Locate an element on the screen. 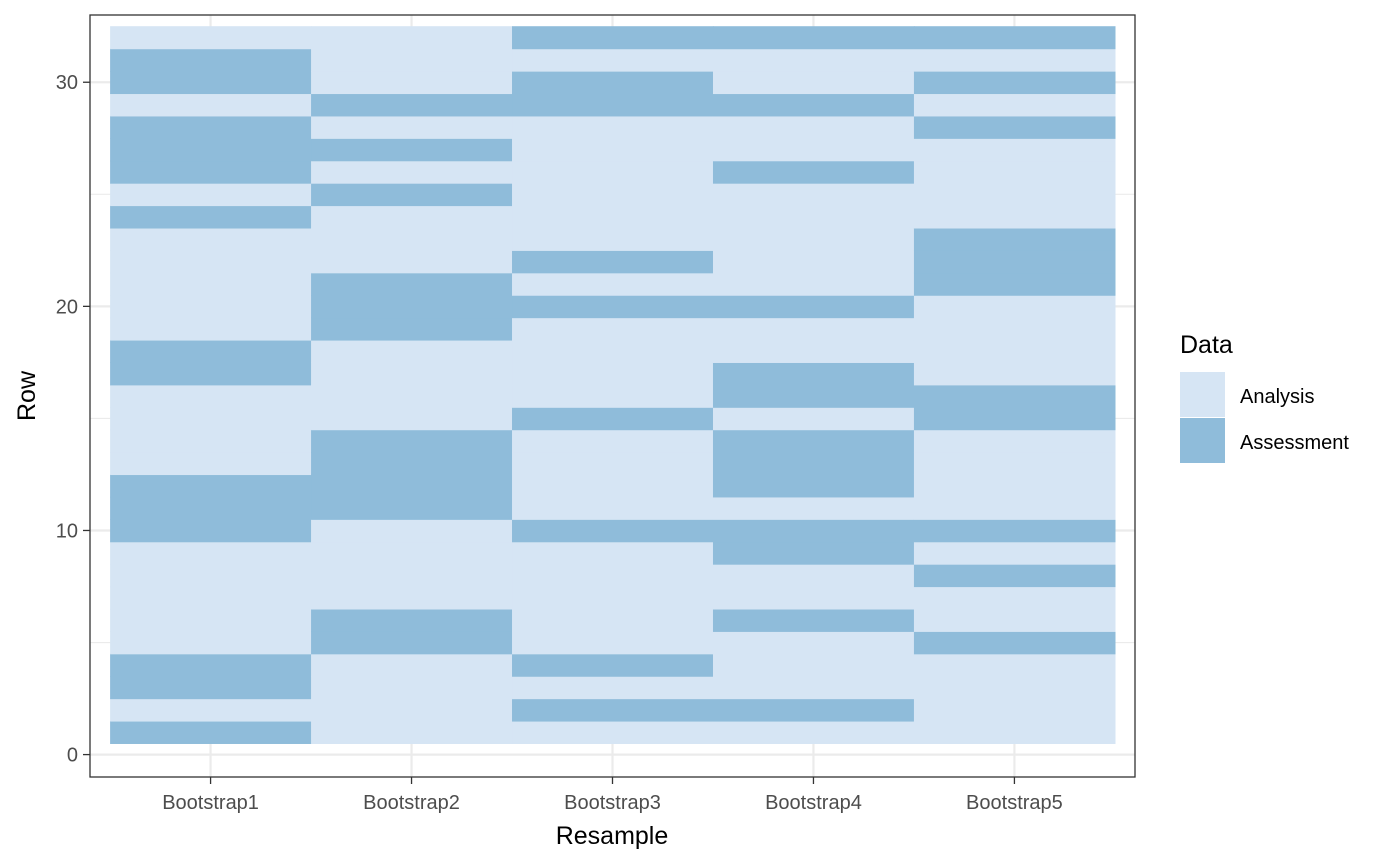  x-tick-label: Bootstrap1 is located at coordinates (210, 803).